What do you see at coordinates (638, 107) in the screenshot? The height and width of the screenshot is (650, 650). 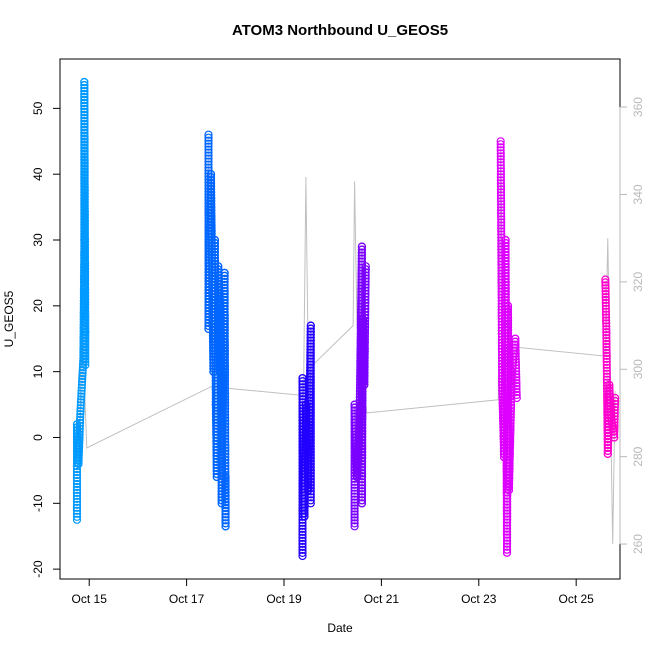 I see `right-tick-label: 360` at bounding box center [638, 107].